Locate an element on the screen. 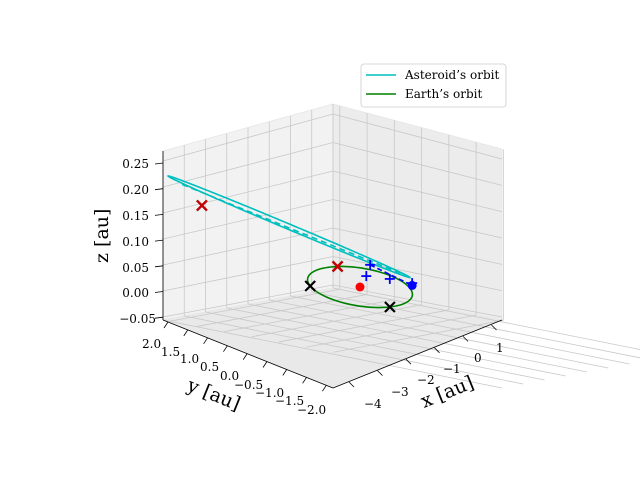 This screenshot has width=640, height=480. asteroid-orbit-line is located at coordinates (289, 227).